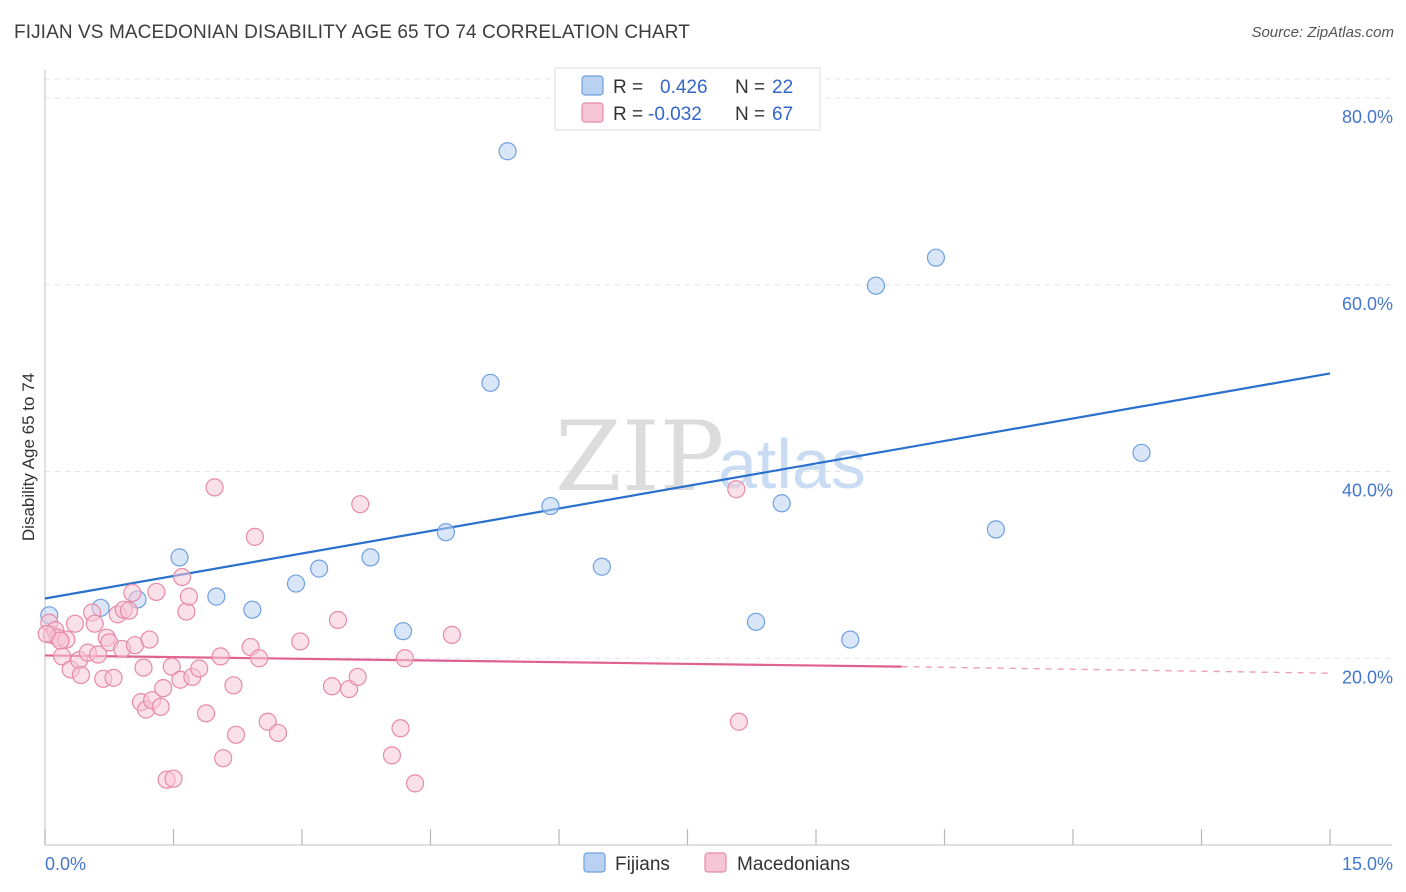  Describe the element at coordinates (687, 99) in the screenshot. I see `legend-stats: R = 0.426 N = 22 R = -0.032 N = 67` at that location.